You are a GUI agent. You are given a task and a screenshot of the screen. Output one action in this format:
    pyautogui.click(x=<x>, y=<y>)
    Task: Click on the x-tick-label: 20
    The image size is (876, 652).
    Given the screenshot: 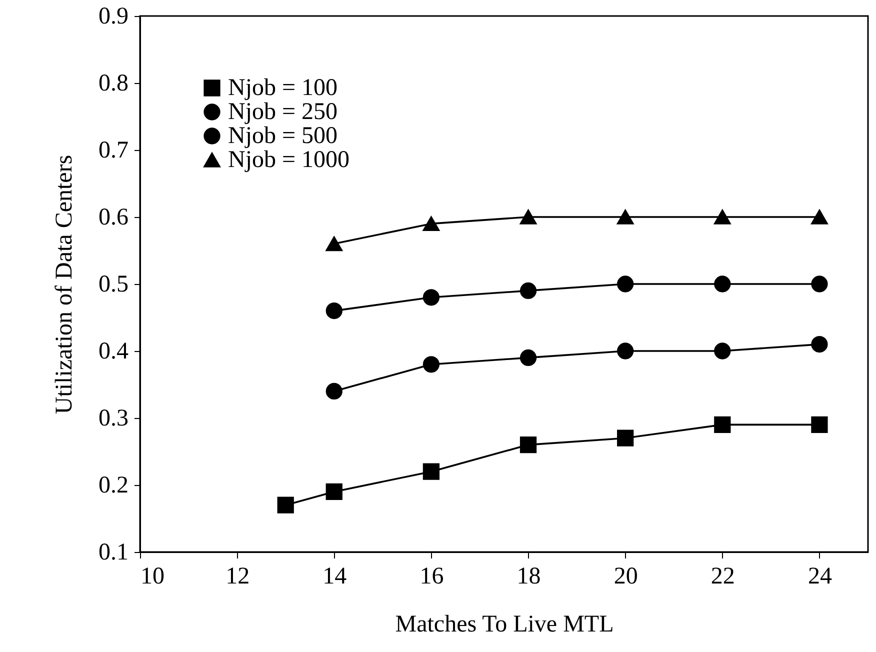 What is the action you would take?
    pyautogui.click(x=626, y=577)
    